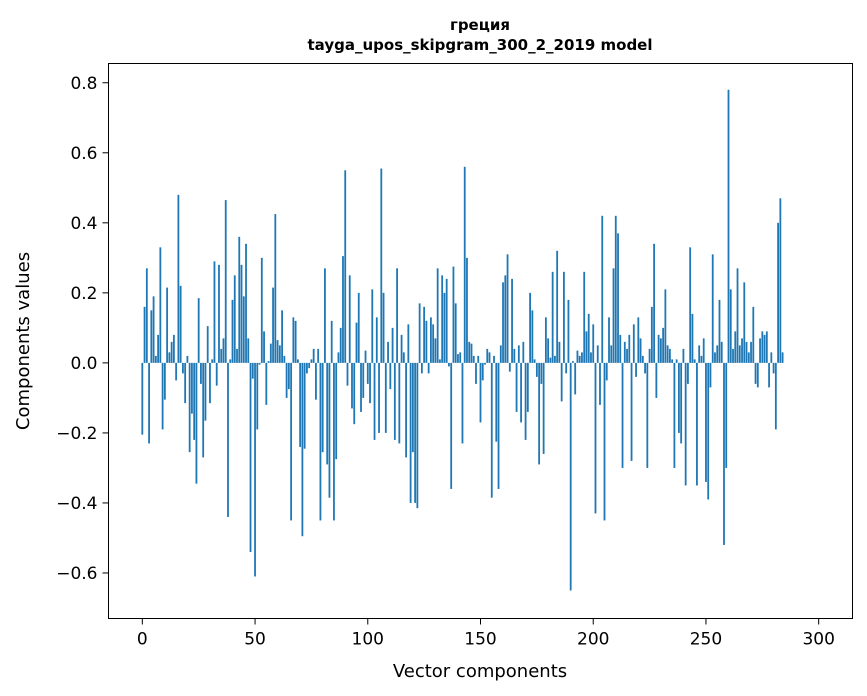  Describe the element at coordinates (255, 640) in the screenshot. I see `x-tick-label: 50` at that location.